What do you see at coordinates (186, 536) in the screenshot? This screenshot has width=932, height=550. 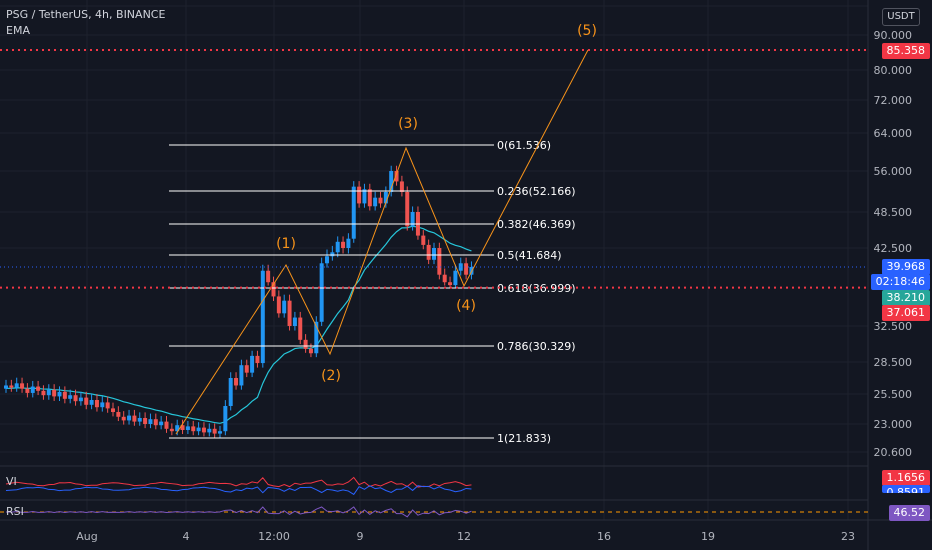 I see `time-tick-label: 4` at bounding box center [186, 536].